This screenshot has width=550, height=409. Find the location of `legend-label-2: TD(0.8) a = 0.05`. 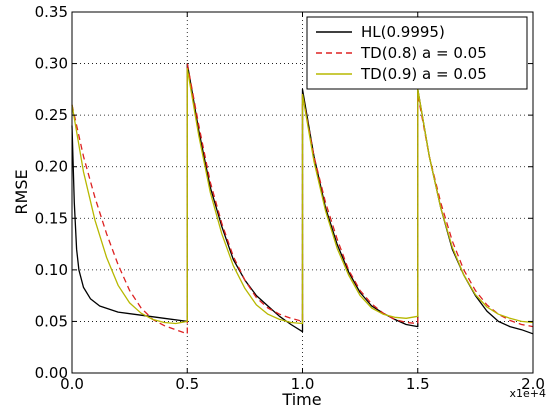

legend-label-2: TD(0.8) a = 0.05 is located at coordinates (423, 53).